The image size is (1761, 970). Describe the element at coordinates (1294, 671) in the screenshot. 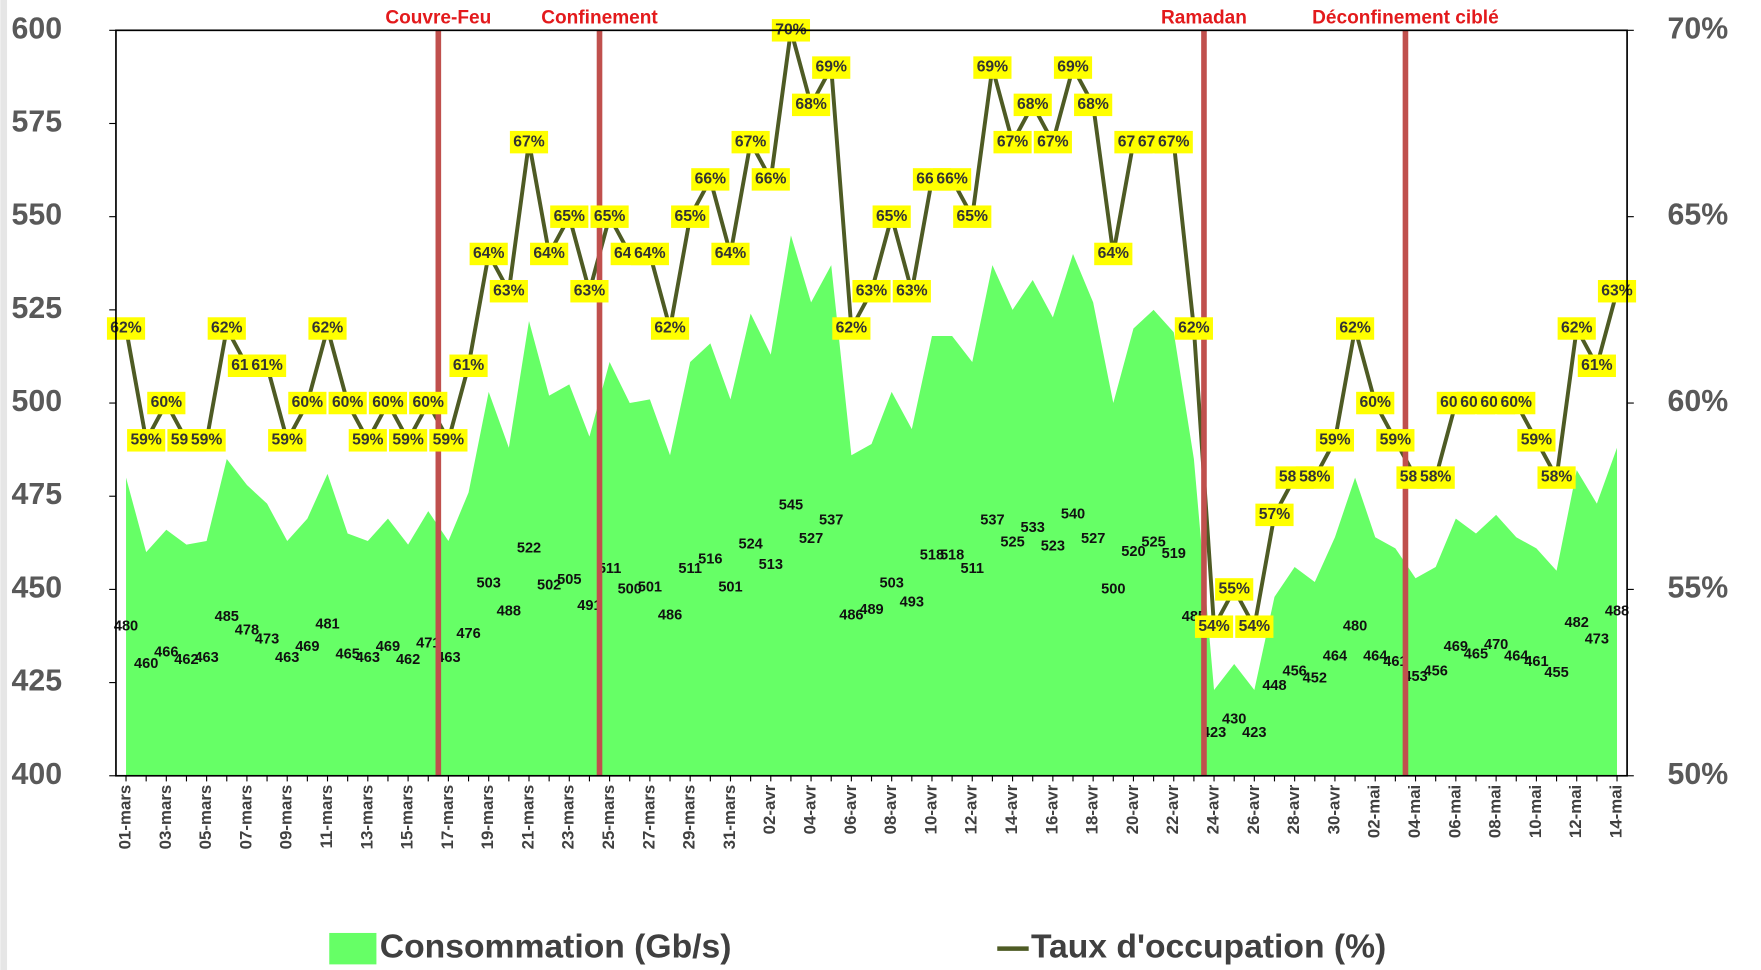

I see `data-label: 456` at that location.